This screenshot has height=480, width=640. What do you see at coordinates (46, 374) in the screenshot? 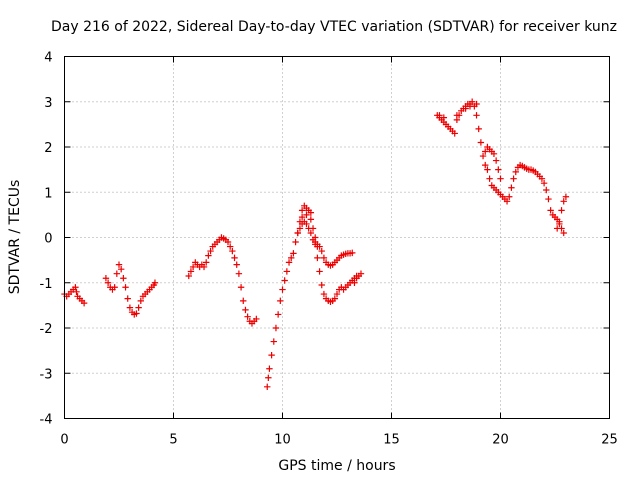
I see `y-tick-label: -3` at bounding box center [46, 374].